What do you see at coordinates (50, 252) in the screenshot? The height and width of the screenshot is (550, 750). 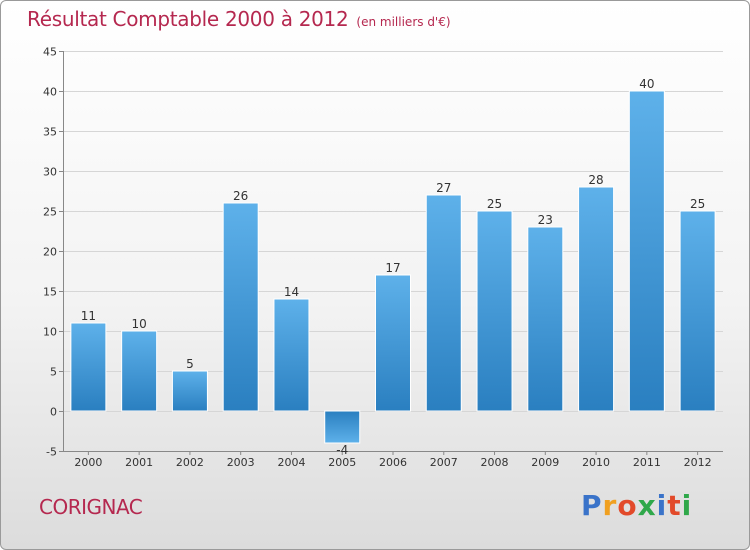 I see `y-tick-label: 20` at bounding box center [50, 252].